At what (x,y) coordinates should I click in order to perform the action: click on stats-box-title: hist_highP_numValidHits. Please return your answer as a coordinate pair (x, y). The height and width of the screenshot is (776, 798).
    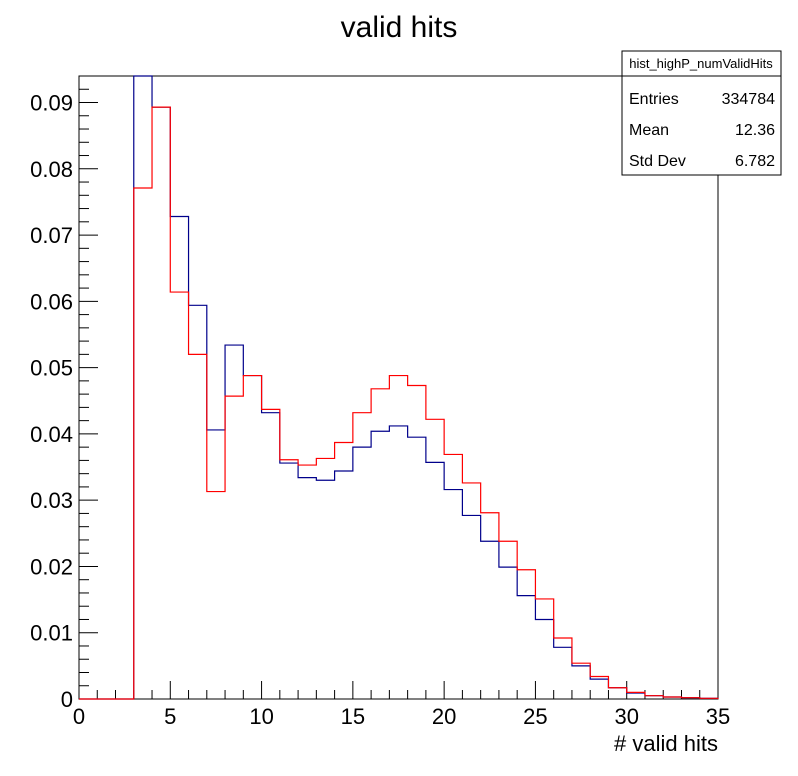
    Looking at the image, I should click on (701, 63).